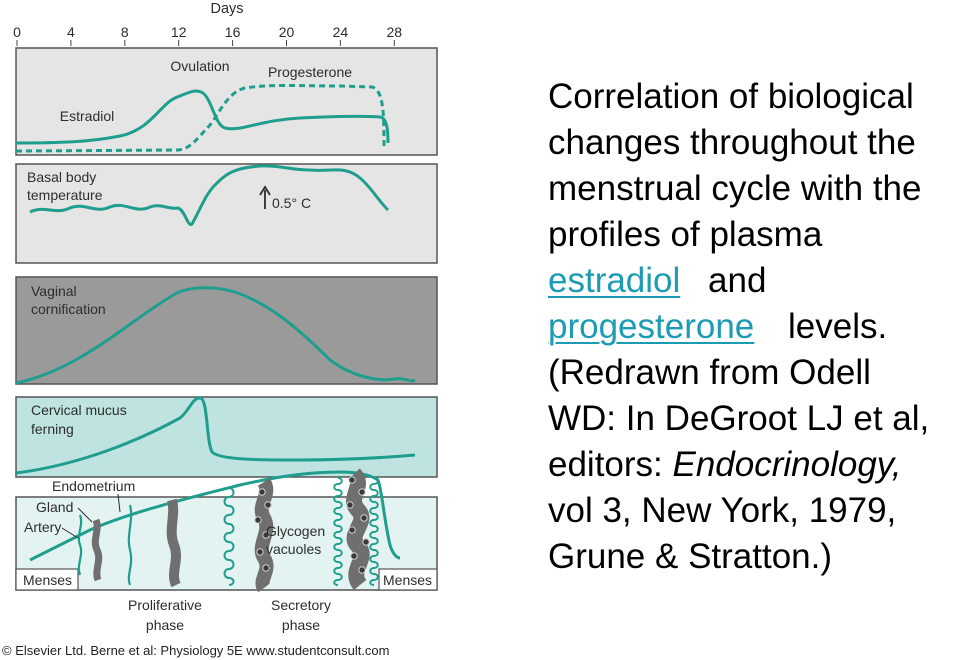 This screenshot has height=660, width=959. What do you see at coordinates (125, 32) in the screenshot?
I see `day-tick-label: 8` at bounding box center [125, 32].